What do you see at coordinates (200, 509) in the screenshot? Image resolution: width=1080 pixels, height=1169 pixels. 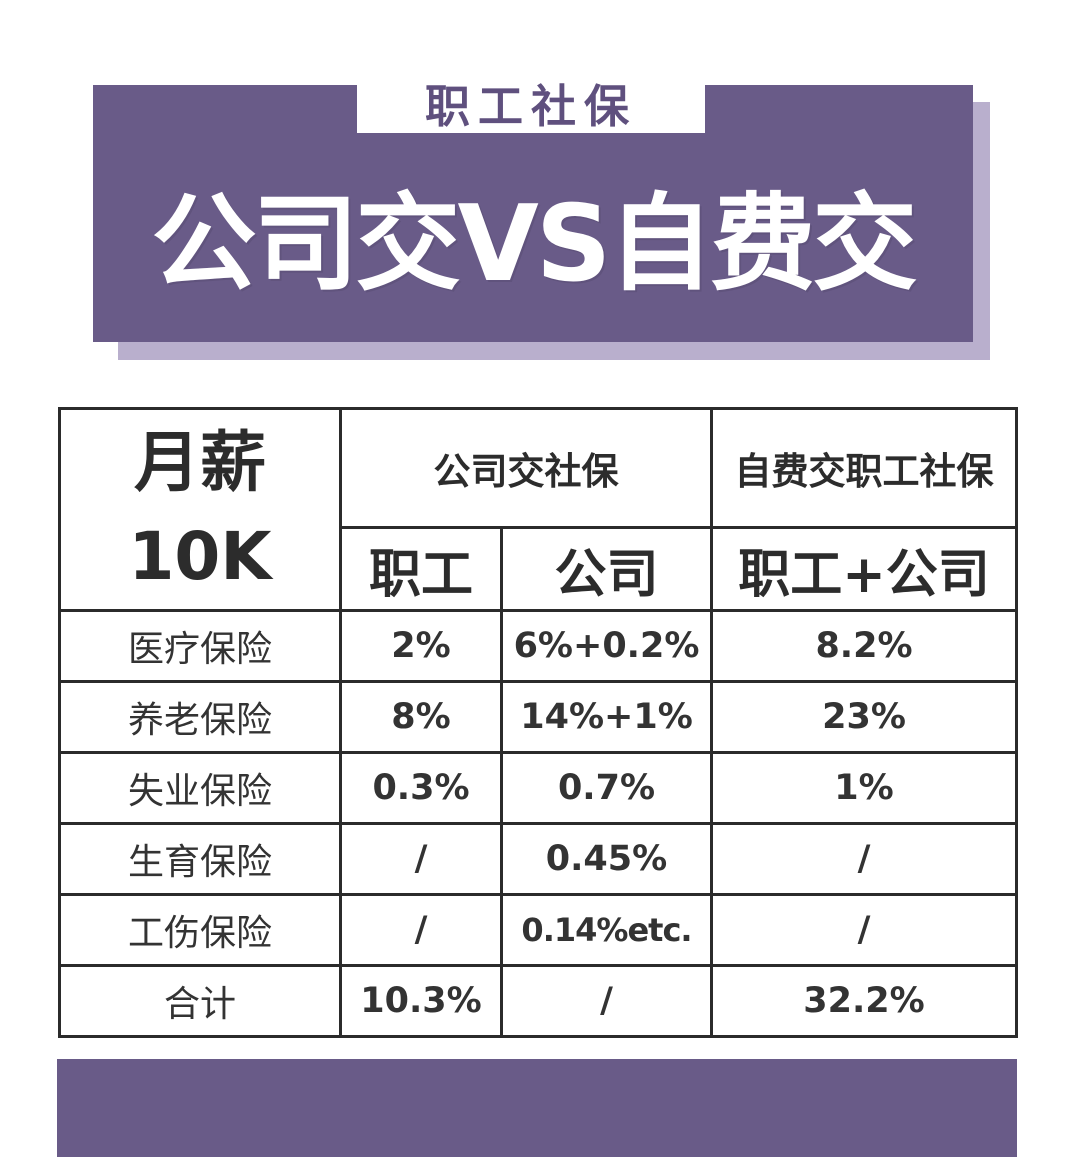 I see `salary-header-cell: 月薪 10K` at bounding box center [200, 509].